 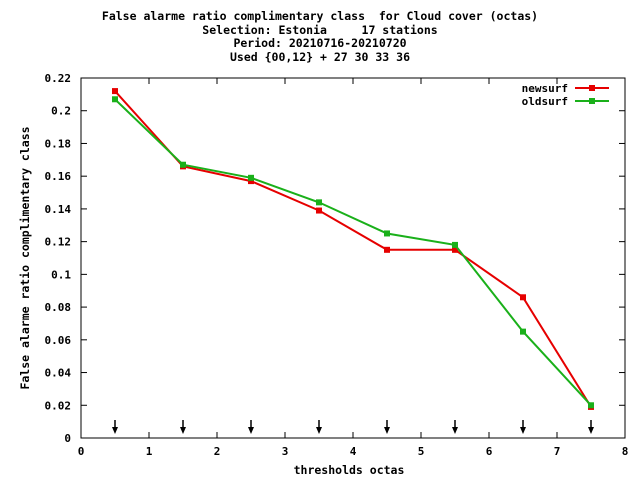 What do you see at coordinates (149, 451) in the screenshot?
I see `x-tick-label: 1` at bounding box center [149, 451].